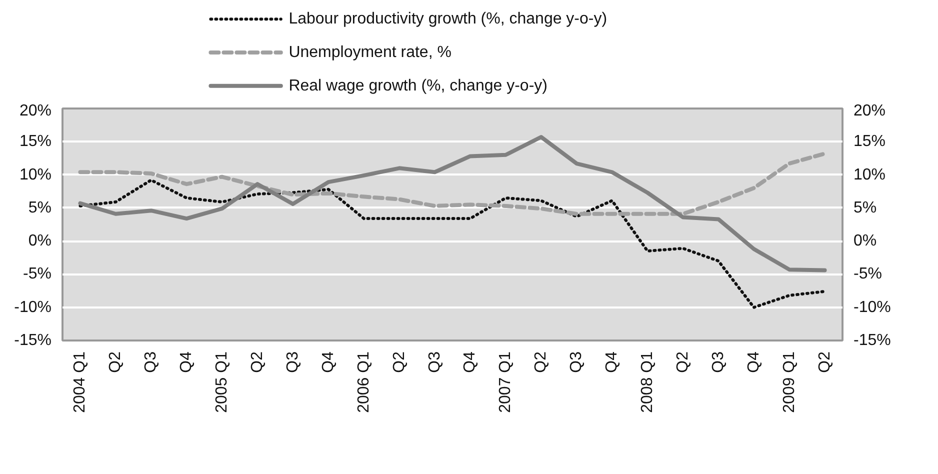 This screenshot has width=938, height=474. I want to click on x-tick-label: 2008 Q1, so click(647, 382).